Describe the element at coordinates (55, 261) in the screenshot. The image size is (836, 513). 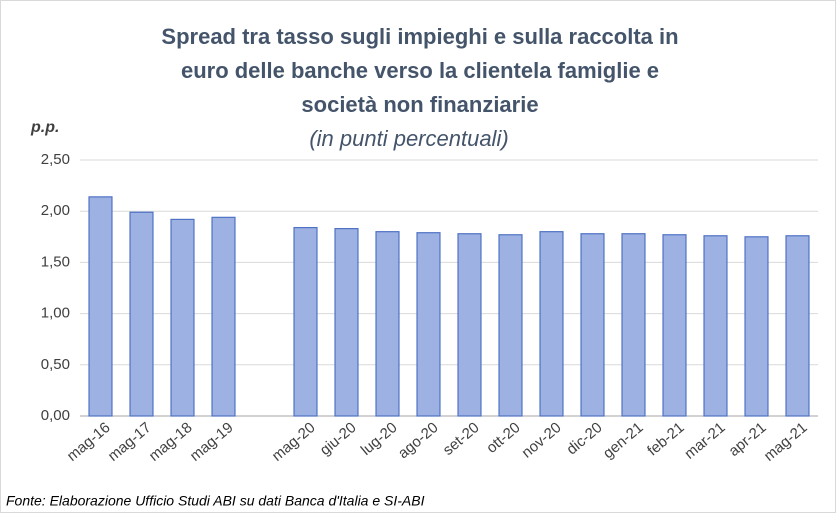
I see `y-tick-label: 1,50` at that location.